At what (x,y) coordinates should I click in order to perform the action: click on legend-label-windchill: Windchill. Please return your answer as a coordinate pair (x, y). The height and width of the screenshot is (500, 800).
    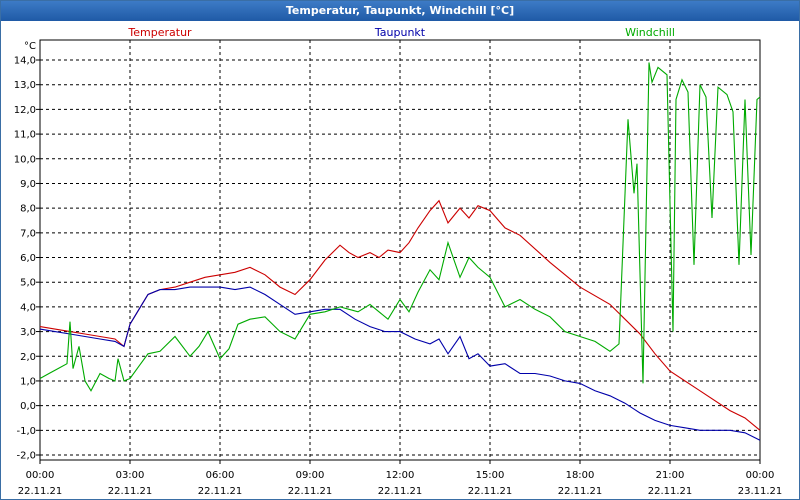
    Looking at the image, I should click on (650, 32).